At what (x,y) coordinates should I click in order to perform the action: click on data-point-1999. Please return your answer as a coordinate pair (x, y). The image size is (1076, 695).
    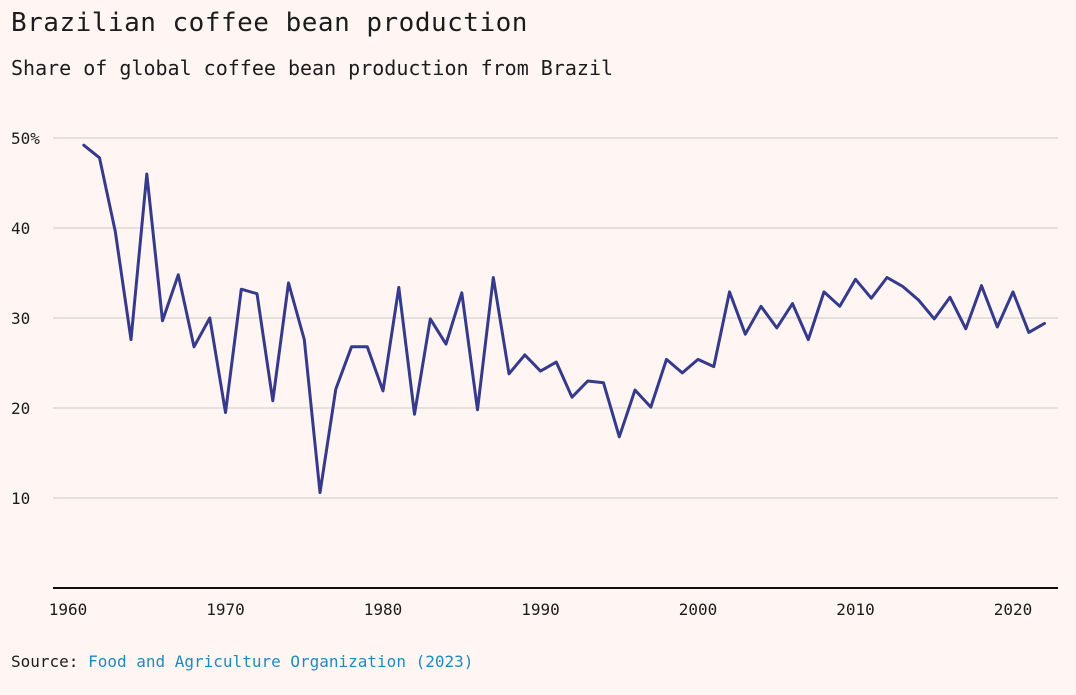
    Looking at the image, I should click on (682, 373).